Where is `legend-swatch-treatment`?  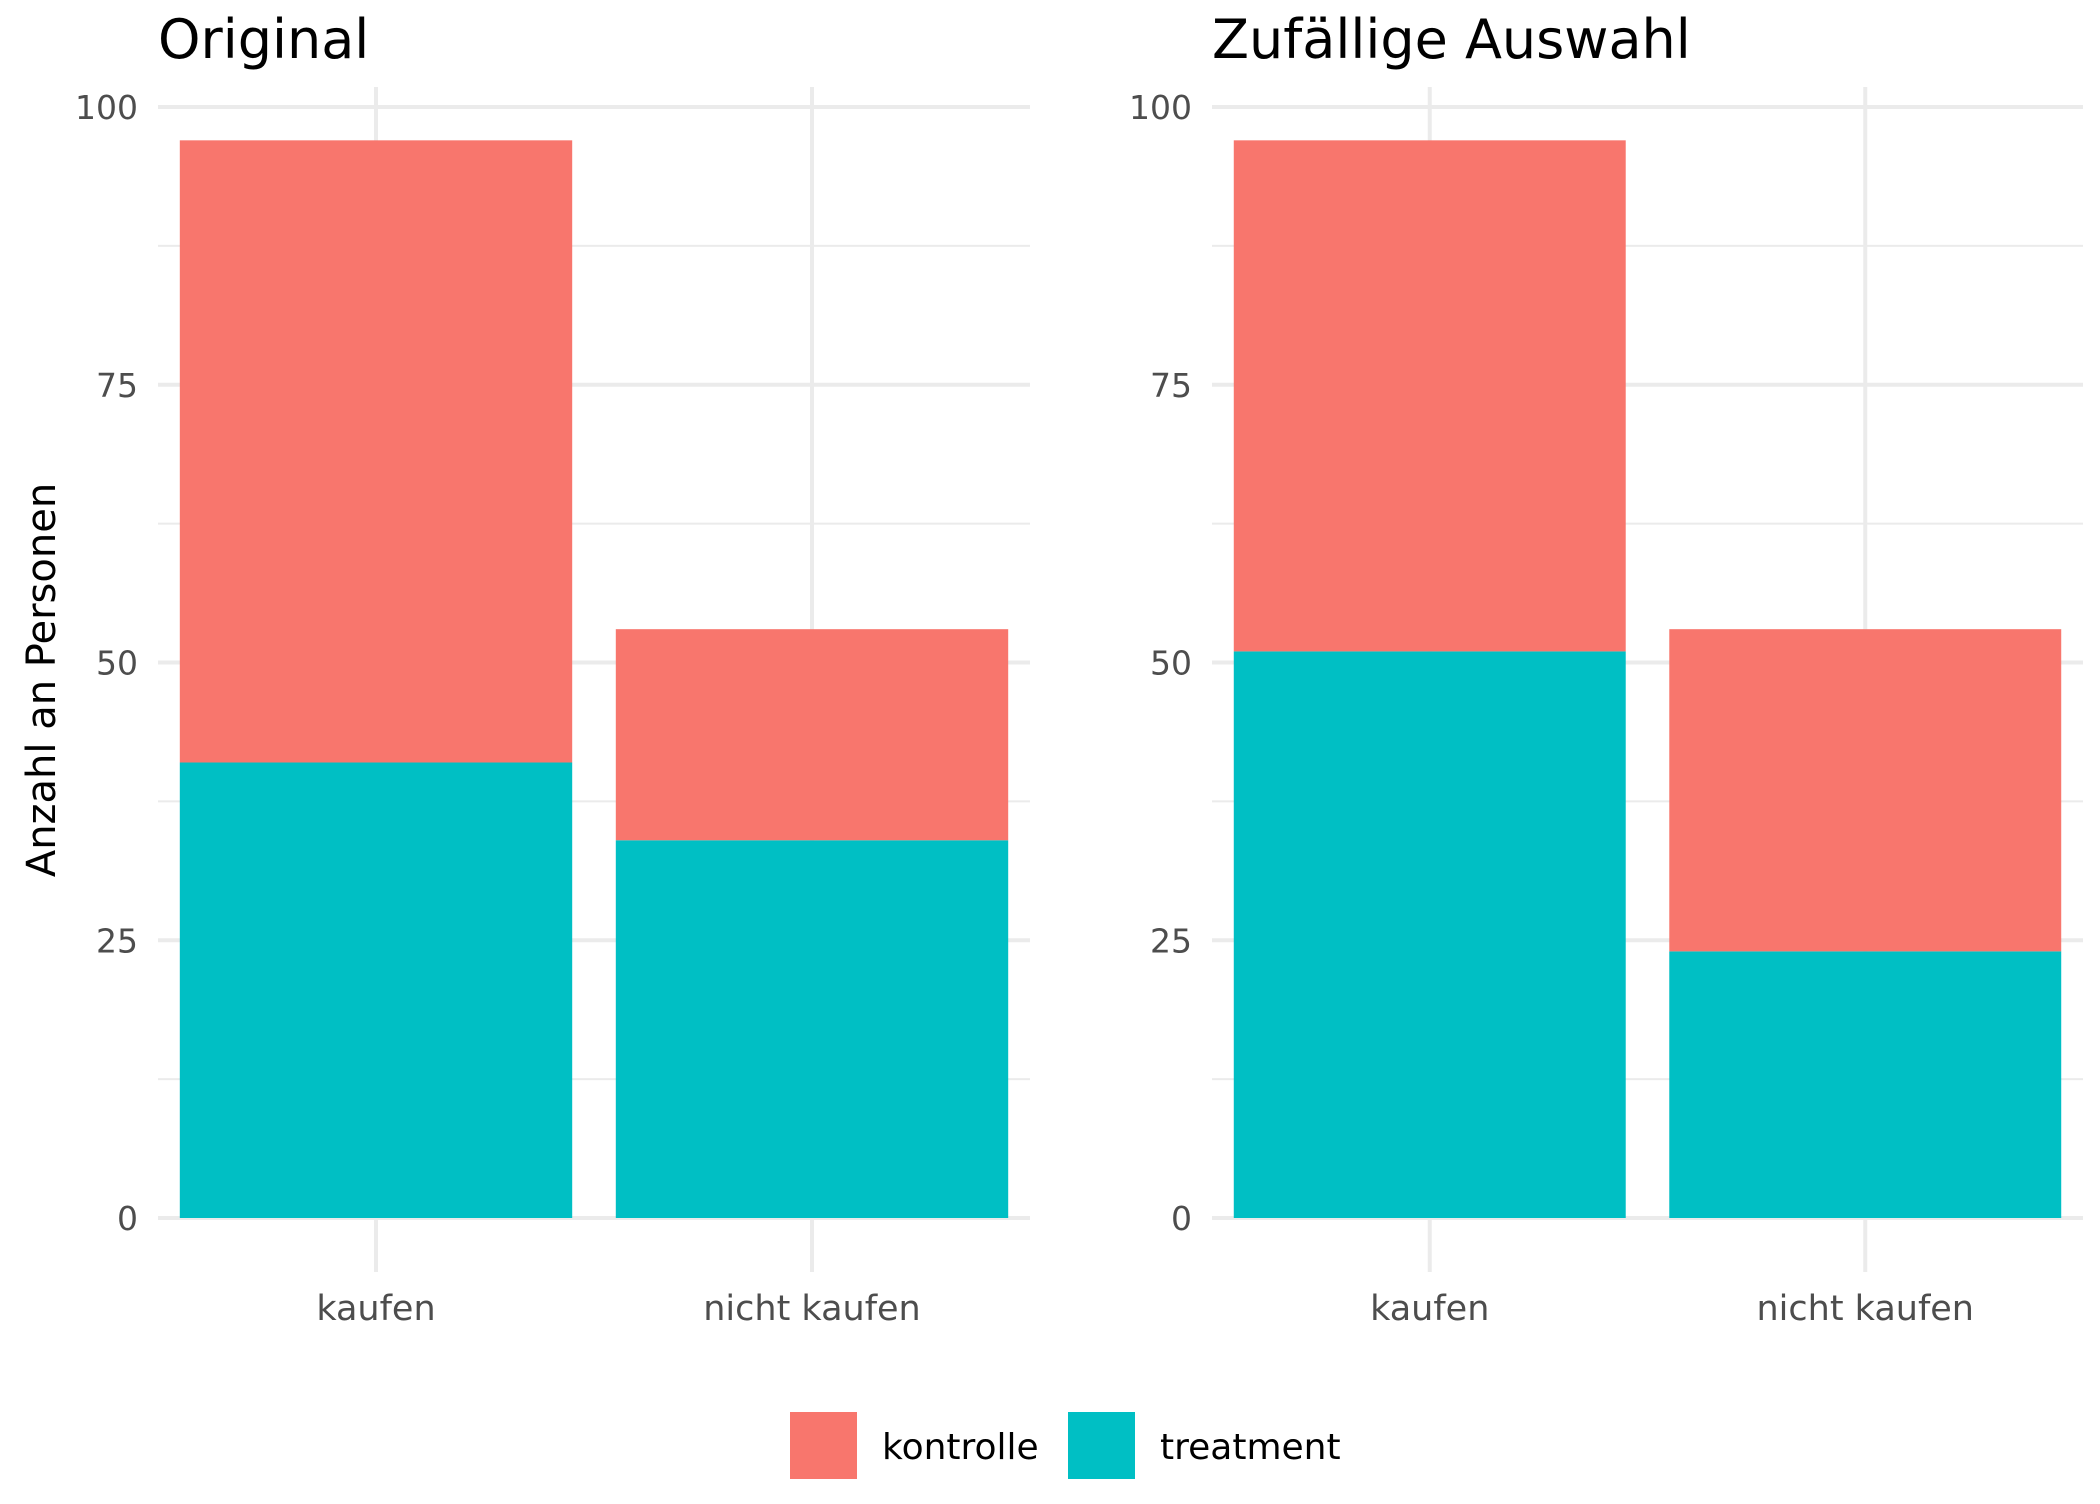 legend-swatch-treatment is located at coordinates (1101, 1445).